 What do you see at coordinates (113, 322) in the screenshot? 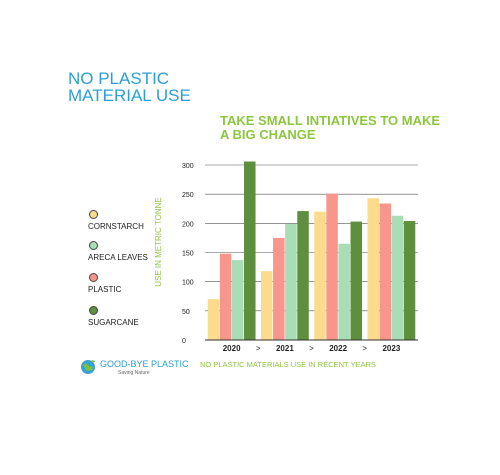
I see `legend-label-sugarcane: SUGARCANE` at bounding box center [113, 322].